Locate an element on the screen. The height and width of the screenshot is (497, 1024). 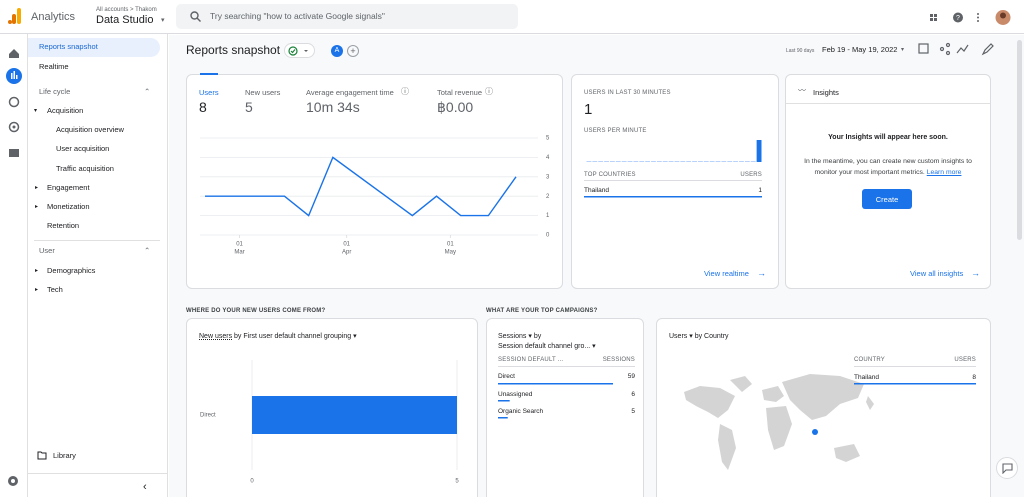
nav-section: User is located at coordinates (47, 250).